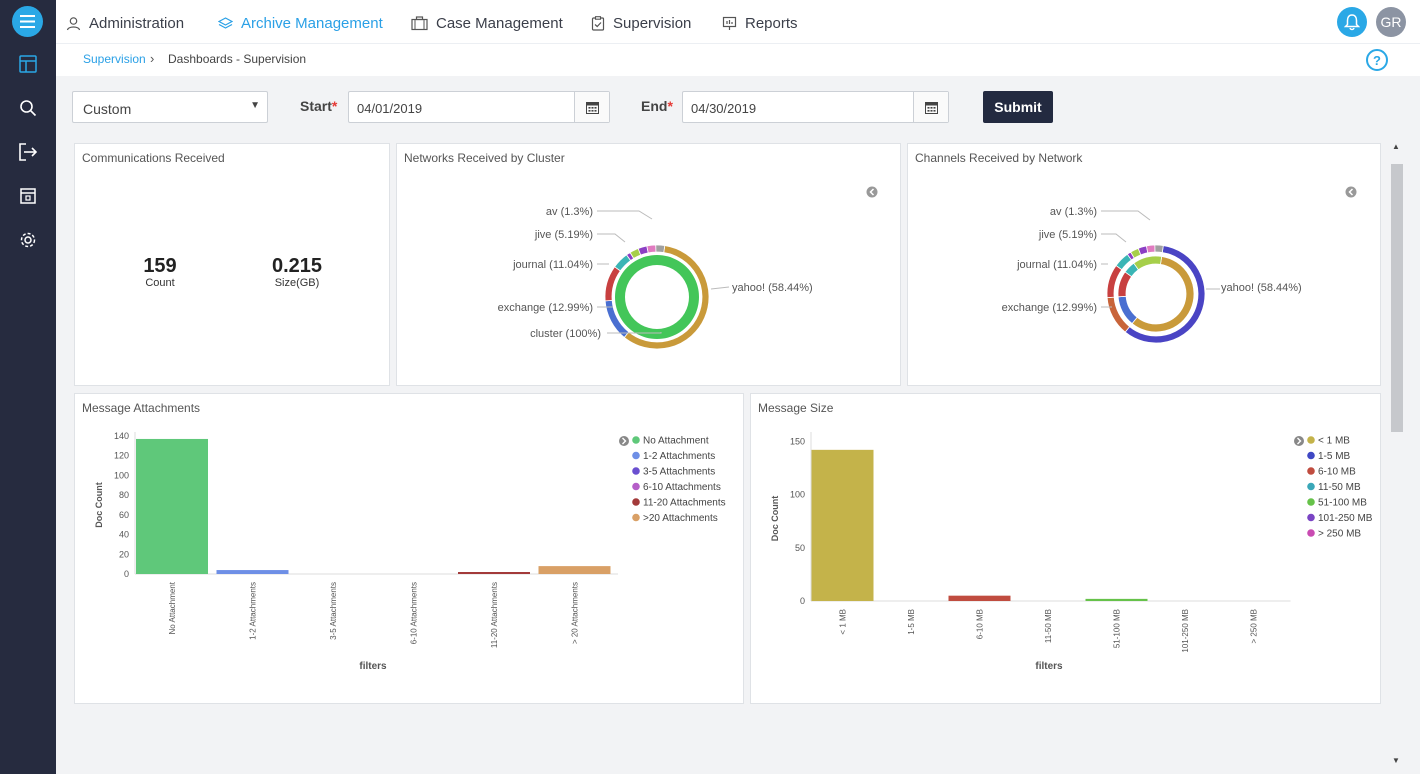 The width and height of the screenshot is (1420, 774). I want to click on y-tick-label: 50, so click(800, 548).